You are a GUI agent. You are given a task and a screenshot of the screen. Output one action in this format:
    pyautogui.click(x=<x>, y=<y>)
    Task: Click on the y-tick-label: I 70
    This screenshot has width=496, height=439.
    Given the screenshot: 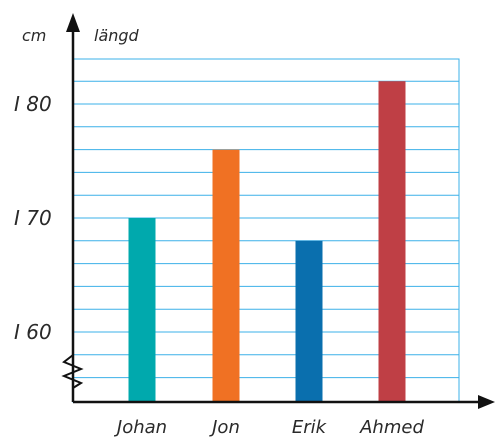 What is the action you would take?
    pyautogui.click(x=33, y=218)
    